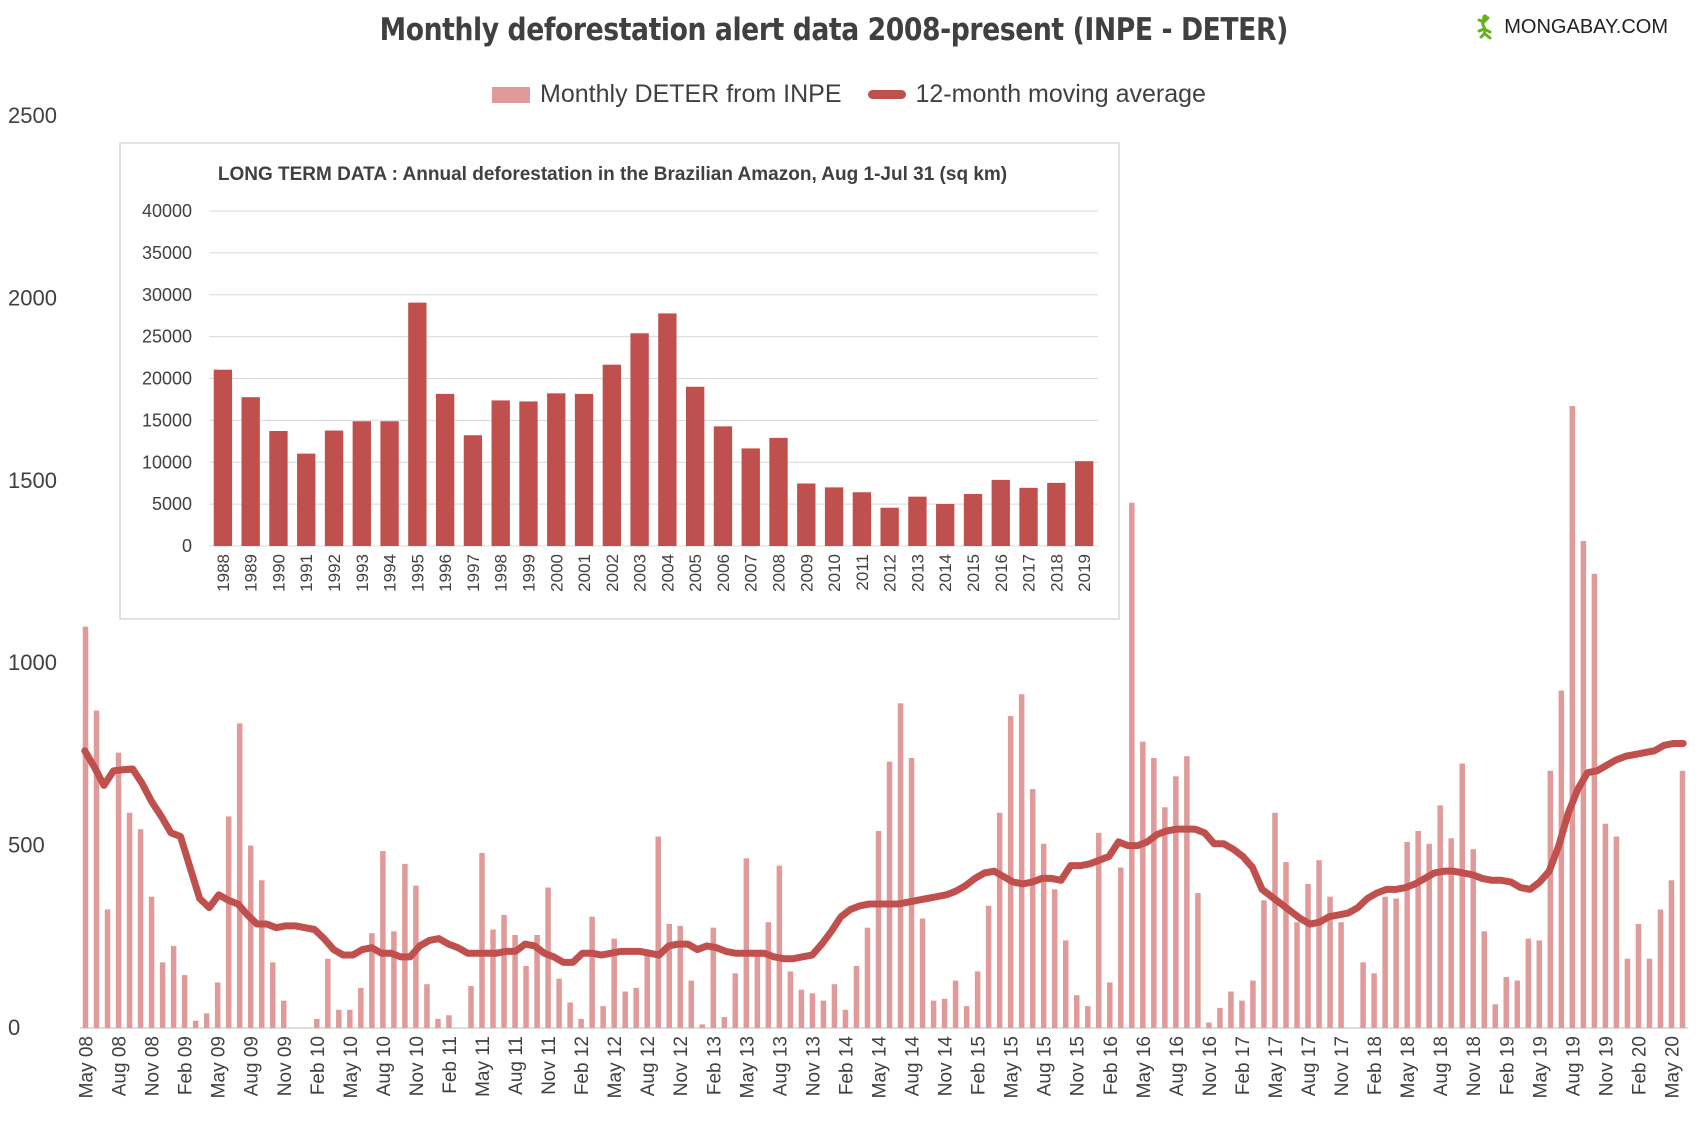  Describe the element at coordinates (334, 573) in the screenshot. I see `inset-x-tick-label: 1992` at that location.